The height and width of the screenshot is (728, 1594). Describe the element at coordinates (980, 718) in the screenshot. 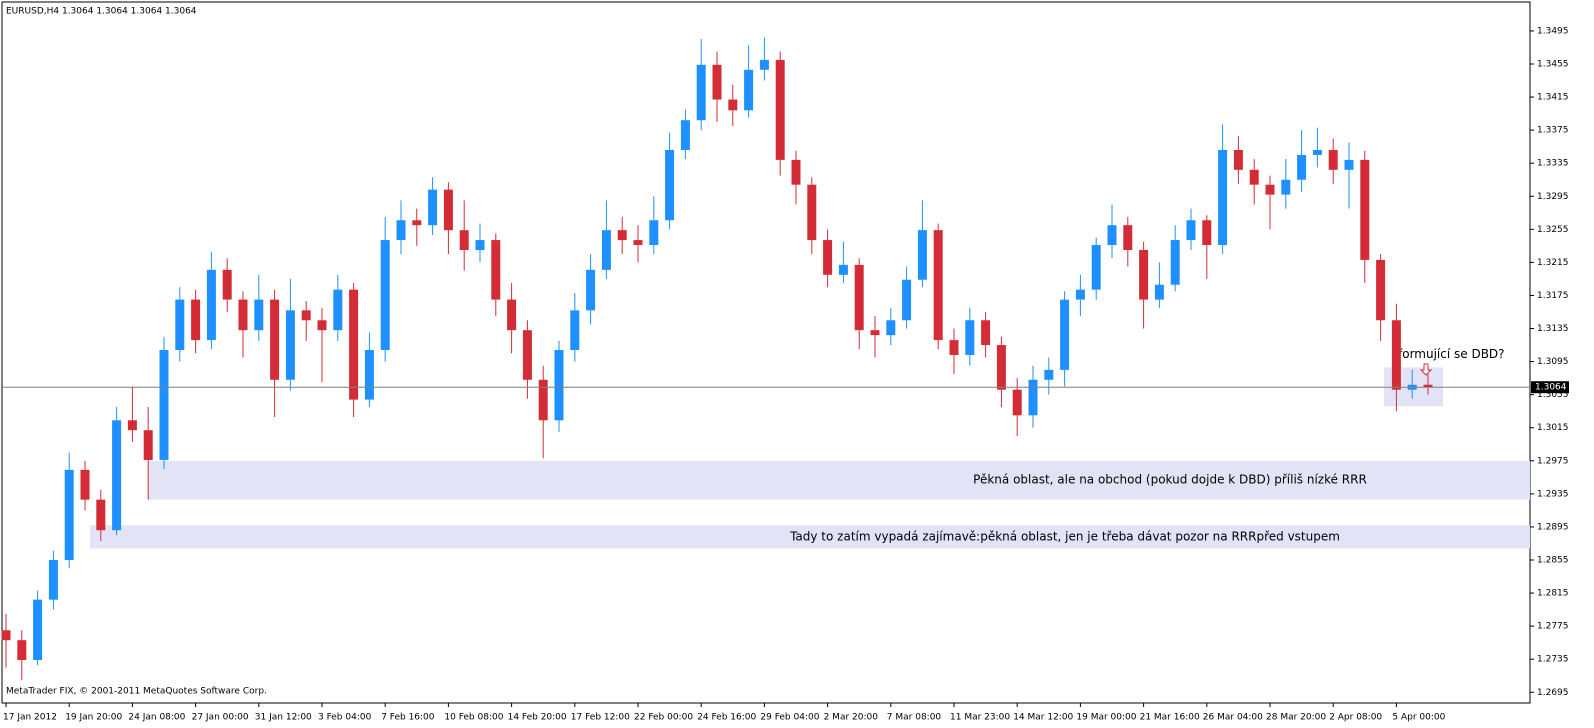

I see `x-tick-label: 11 Mar 23:00` at that location.